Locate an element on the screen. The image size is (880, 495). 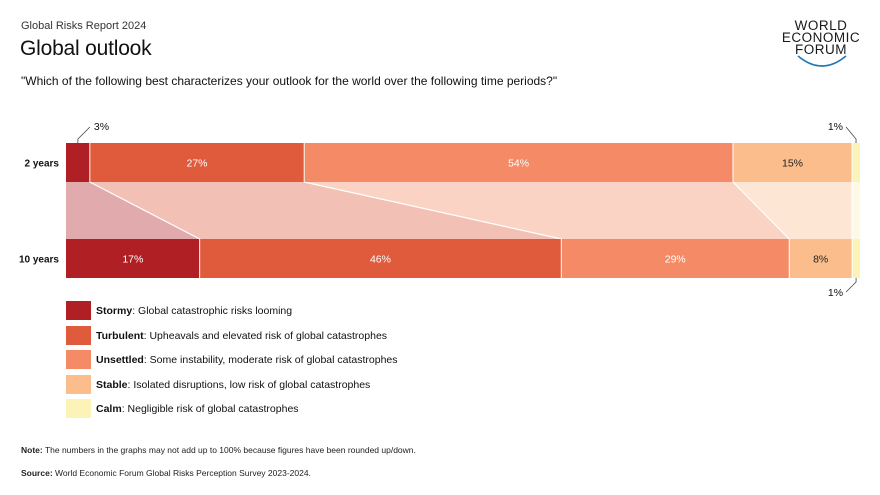
connector-stable is located at coordinates (792, 210).